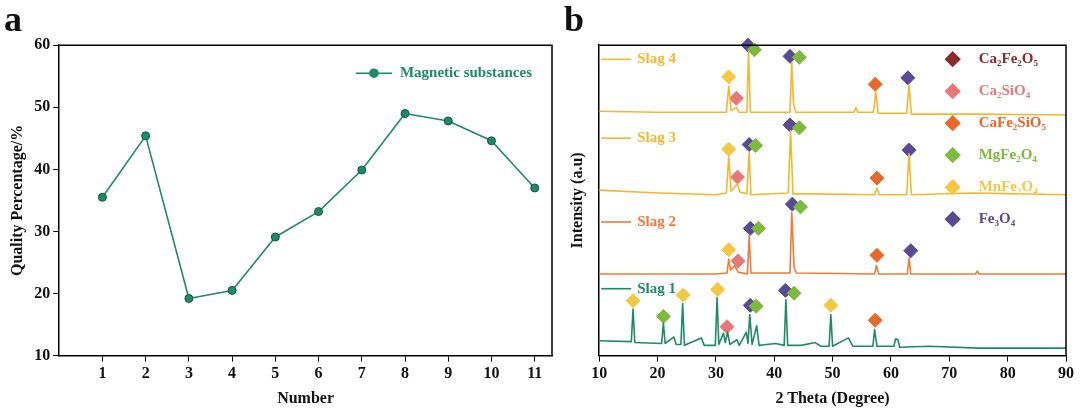  Describe the element at coordinates (715, 373) in the screenshot. I see `x-tick-label: 30` at that location.